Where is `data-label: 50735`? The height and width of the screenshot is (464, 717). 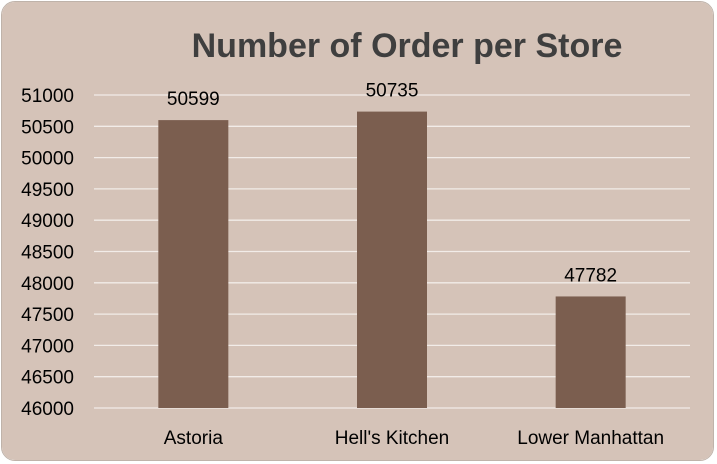 data-label: 50735 is located at coordinates (392, 91).